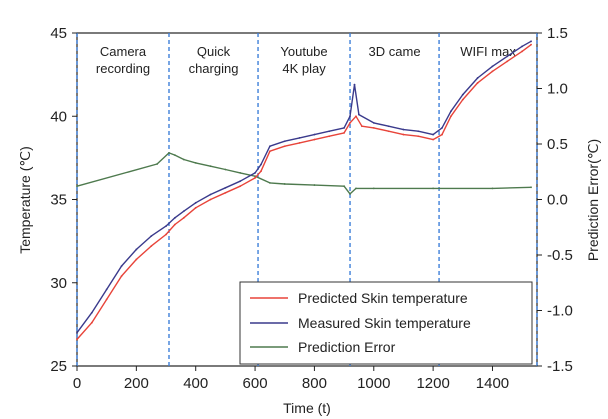 The image size is (608, 419). Describe the element at coordinates (557, 33) in the screenshot. I see `y2-tick-label: 1.5` at that location.